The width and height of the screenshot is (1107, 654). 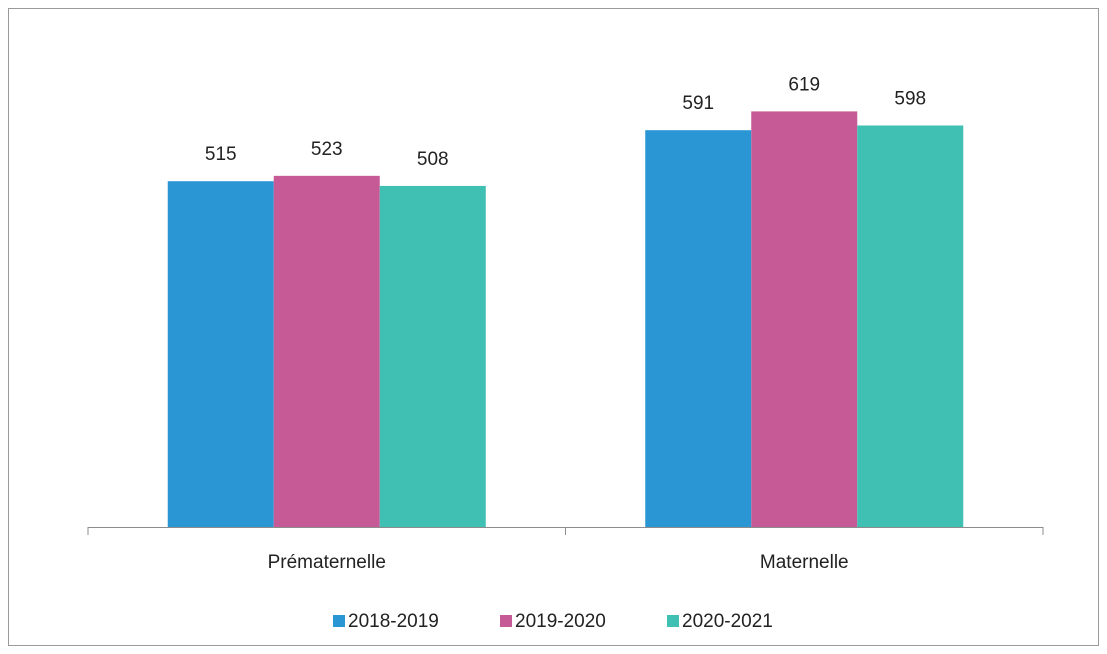 What do you see at coordinates (327, 562) in the screenshot?
I see `x-tick-label: Prématernelle` at bounding box center [327, 562].